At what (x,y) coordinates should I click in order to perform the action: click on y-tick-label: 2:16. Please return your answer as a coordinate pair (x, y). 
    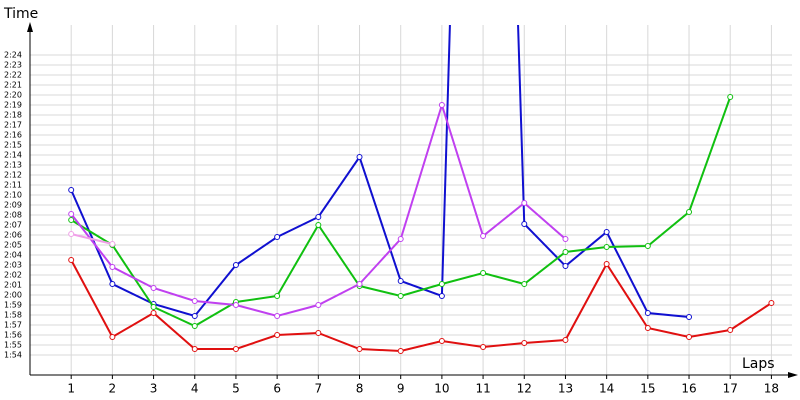
    Looking at the image, I should click on (13, 135).